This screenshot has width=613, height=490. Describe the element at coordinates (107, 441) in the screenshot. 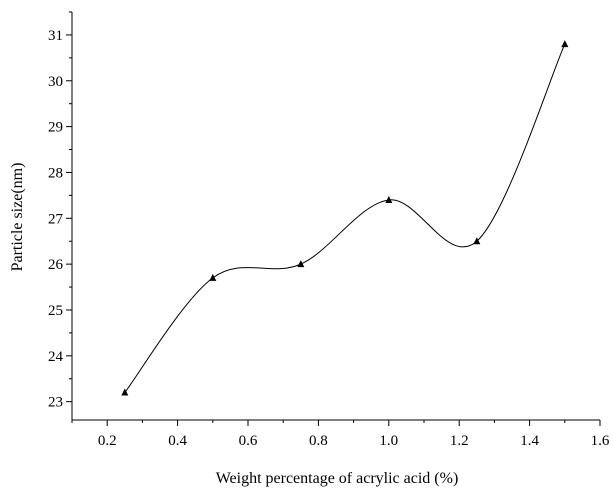

I see `x-tick-label: 0.2` at that location.